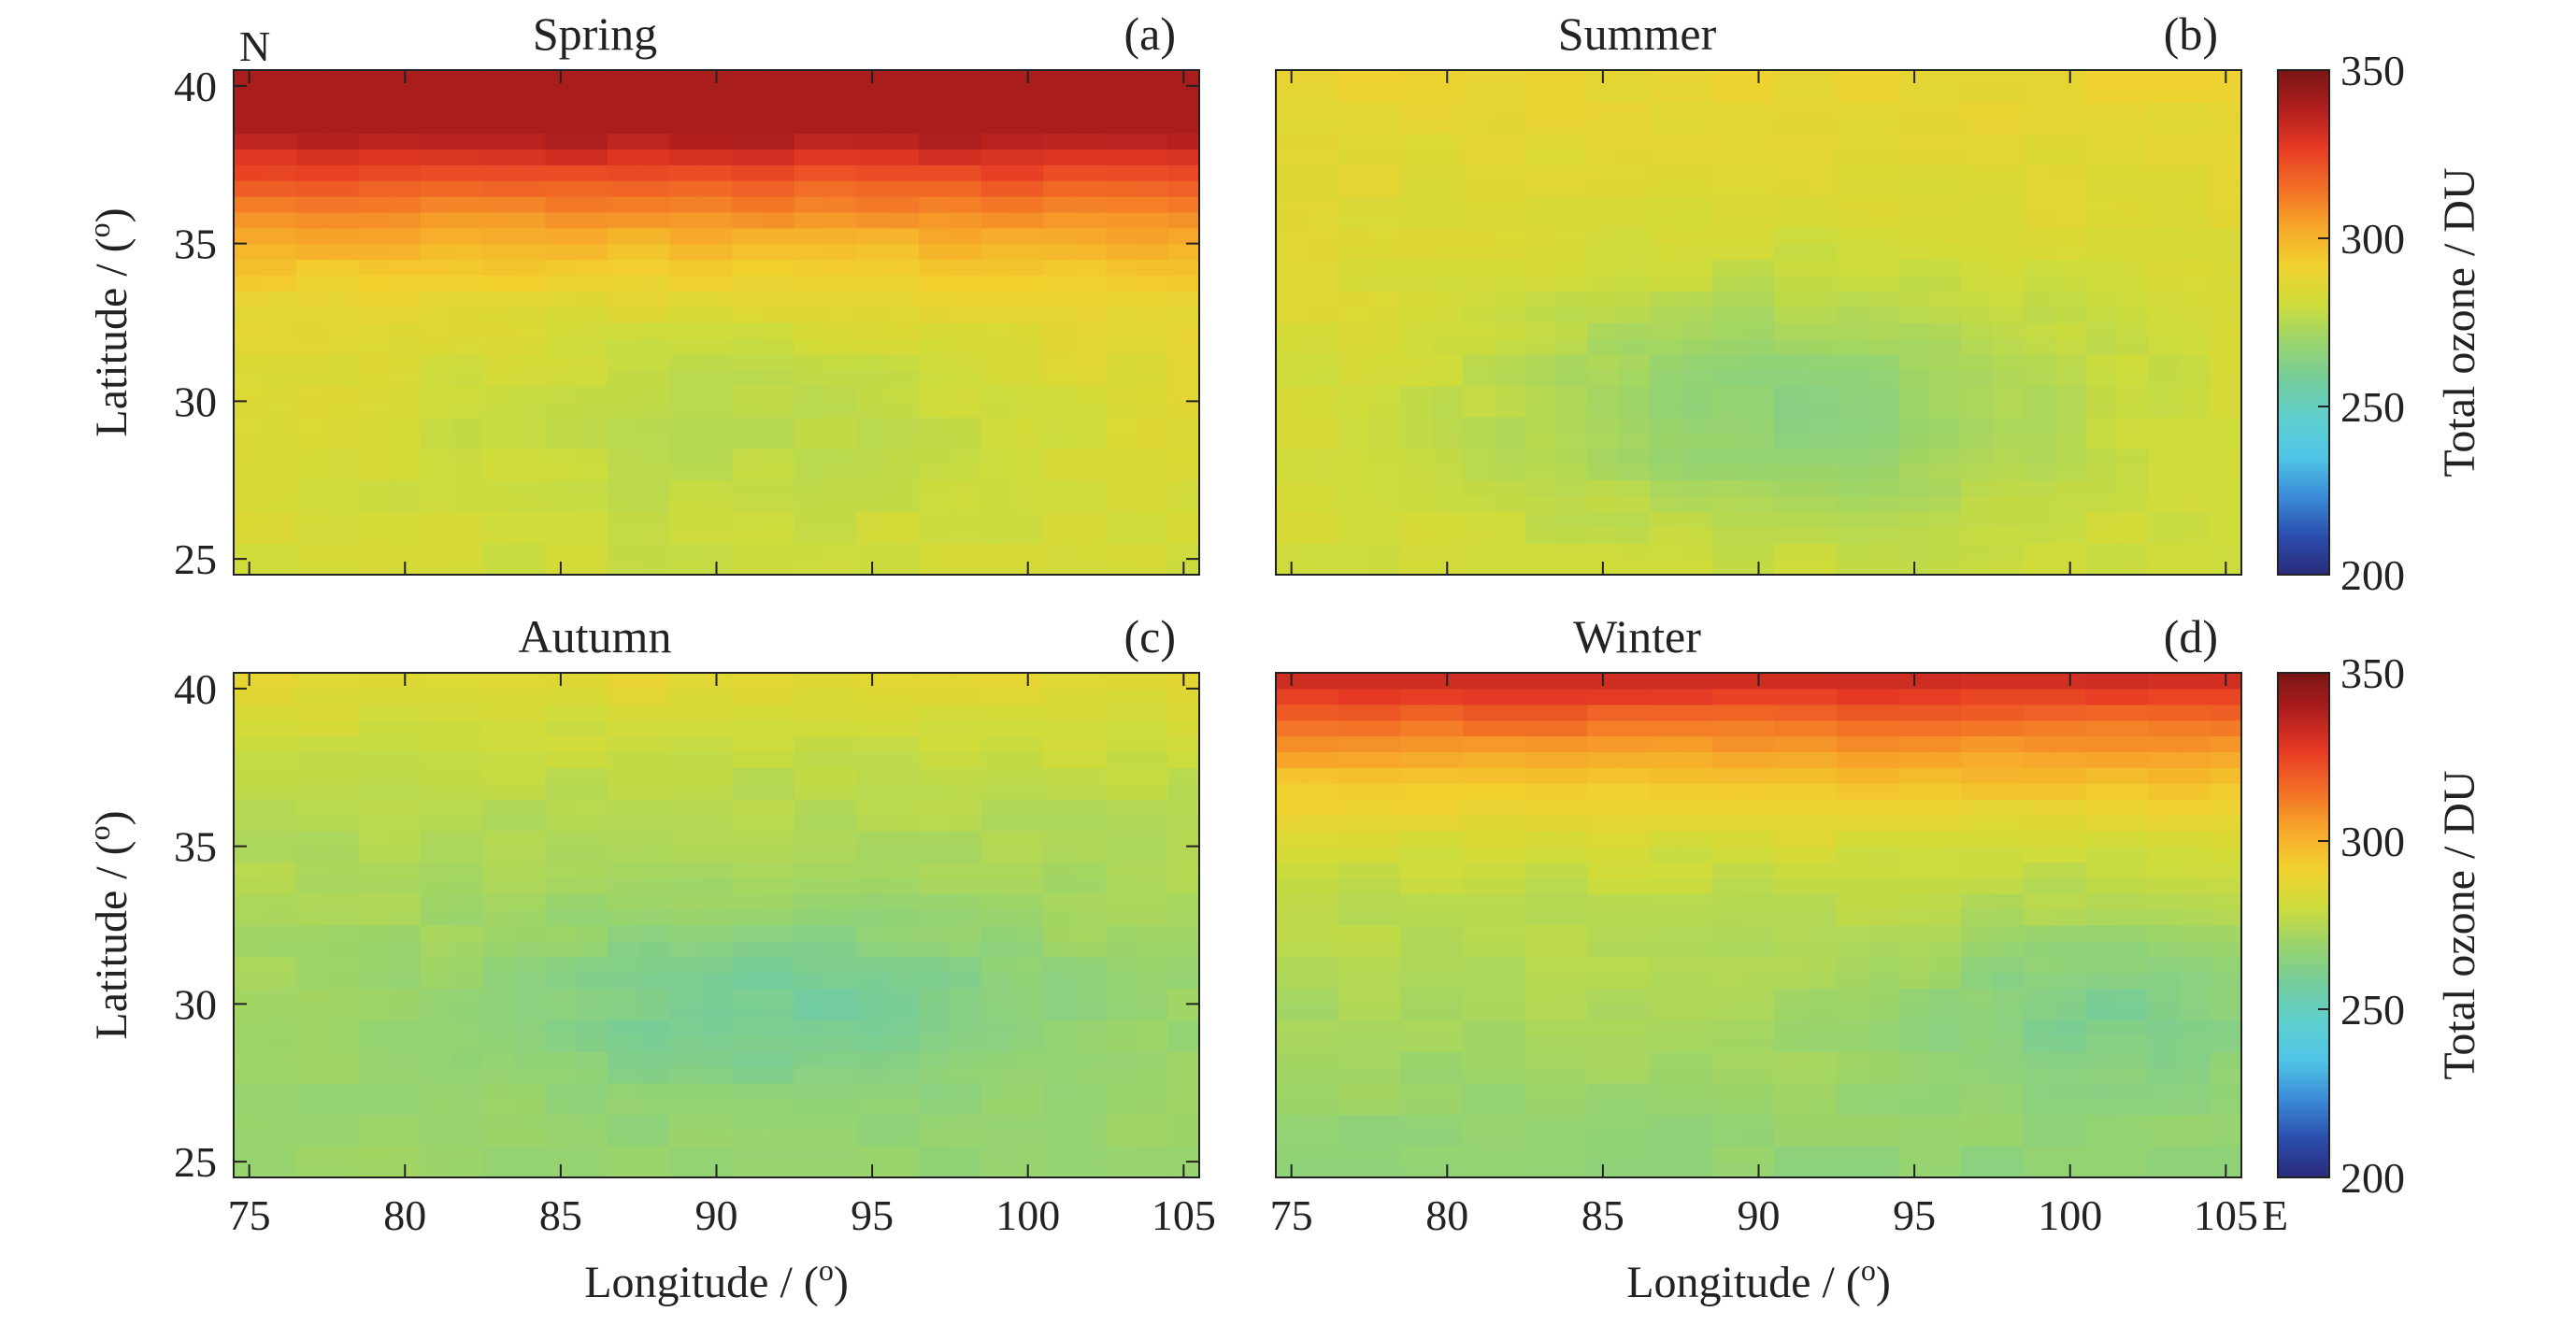 This screenshot has width=2576, height=1326. What do you see at coordinates (872, 1215) in the screenshot?
I see `x-tick-label: 95` at bounding box center [872, 1215].